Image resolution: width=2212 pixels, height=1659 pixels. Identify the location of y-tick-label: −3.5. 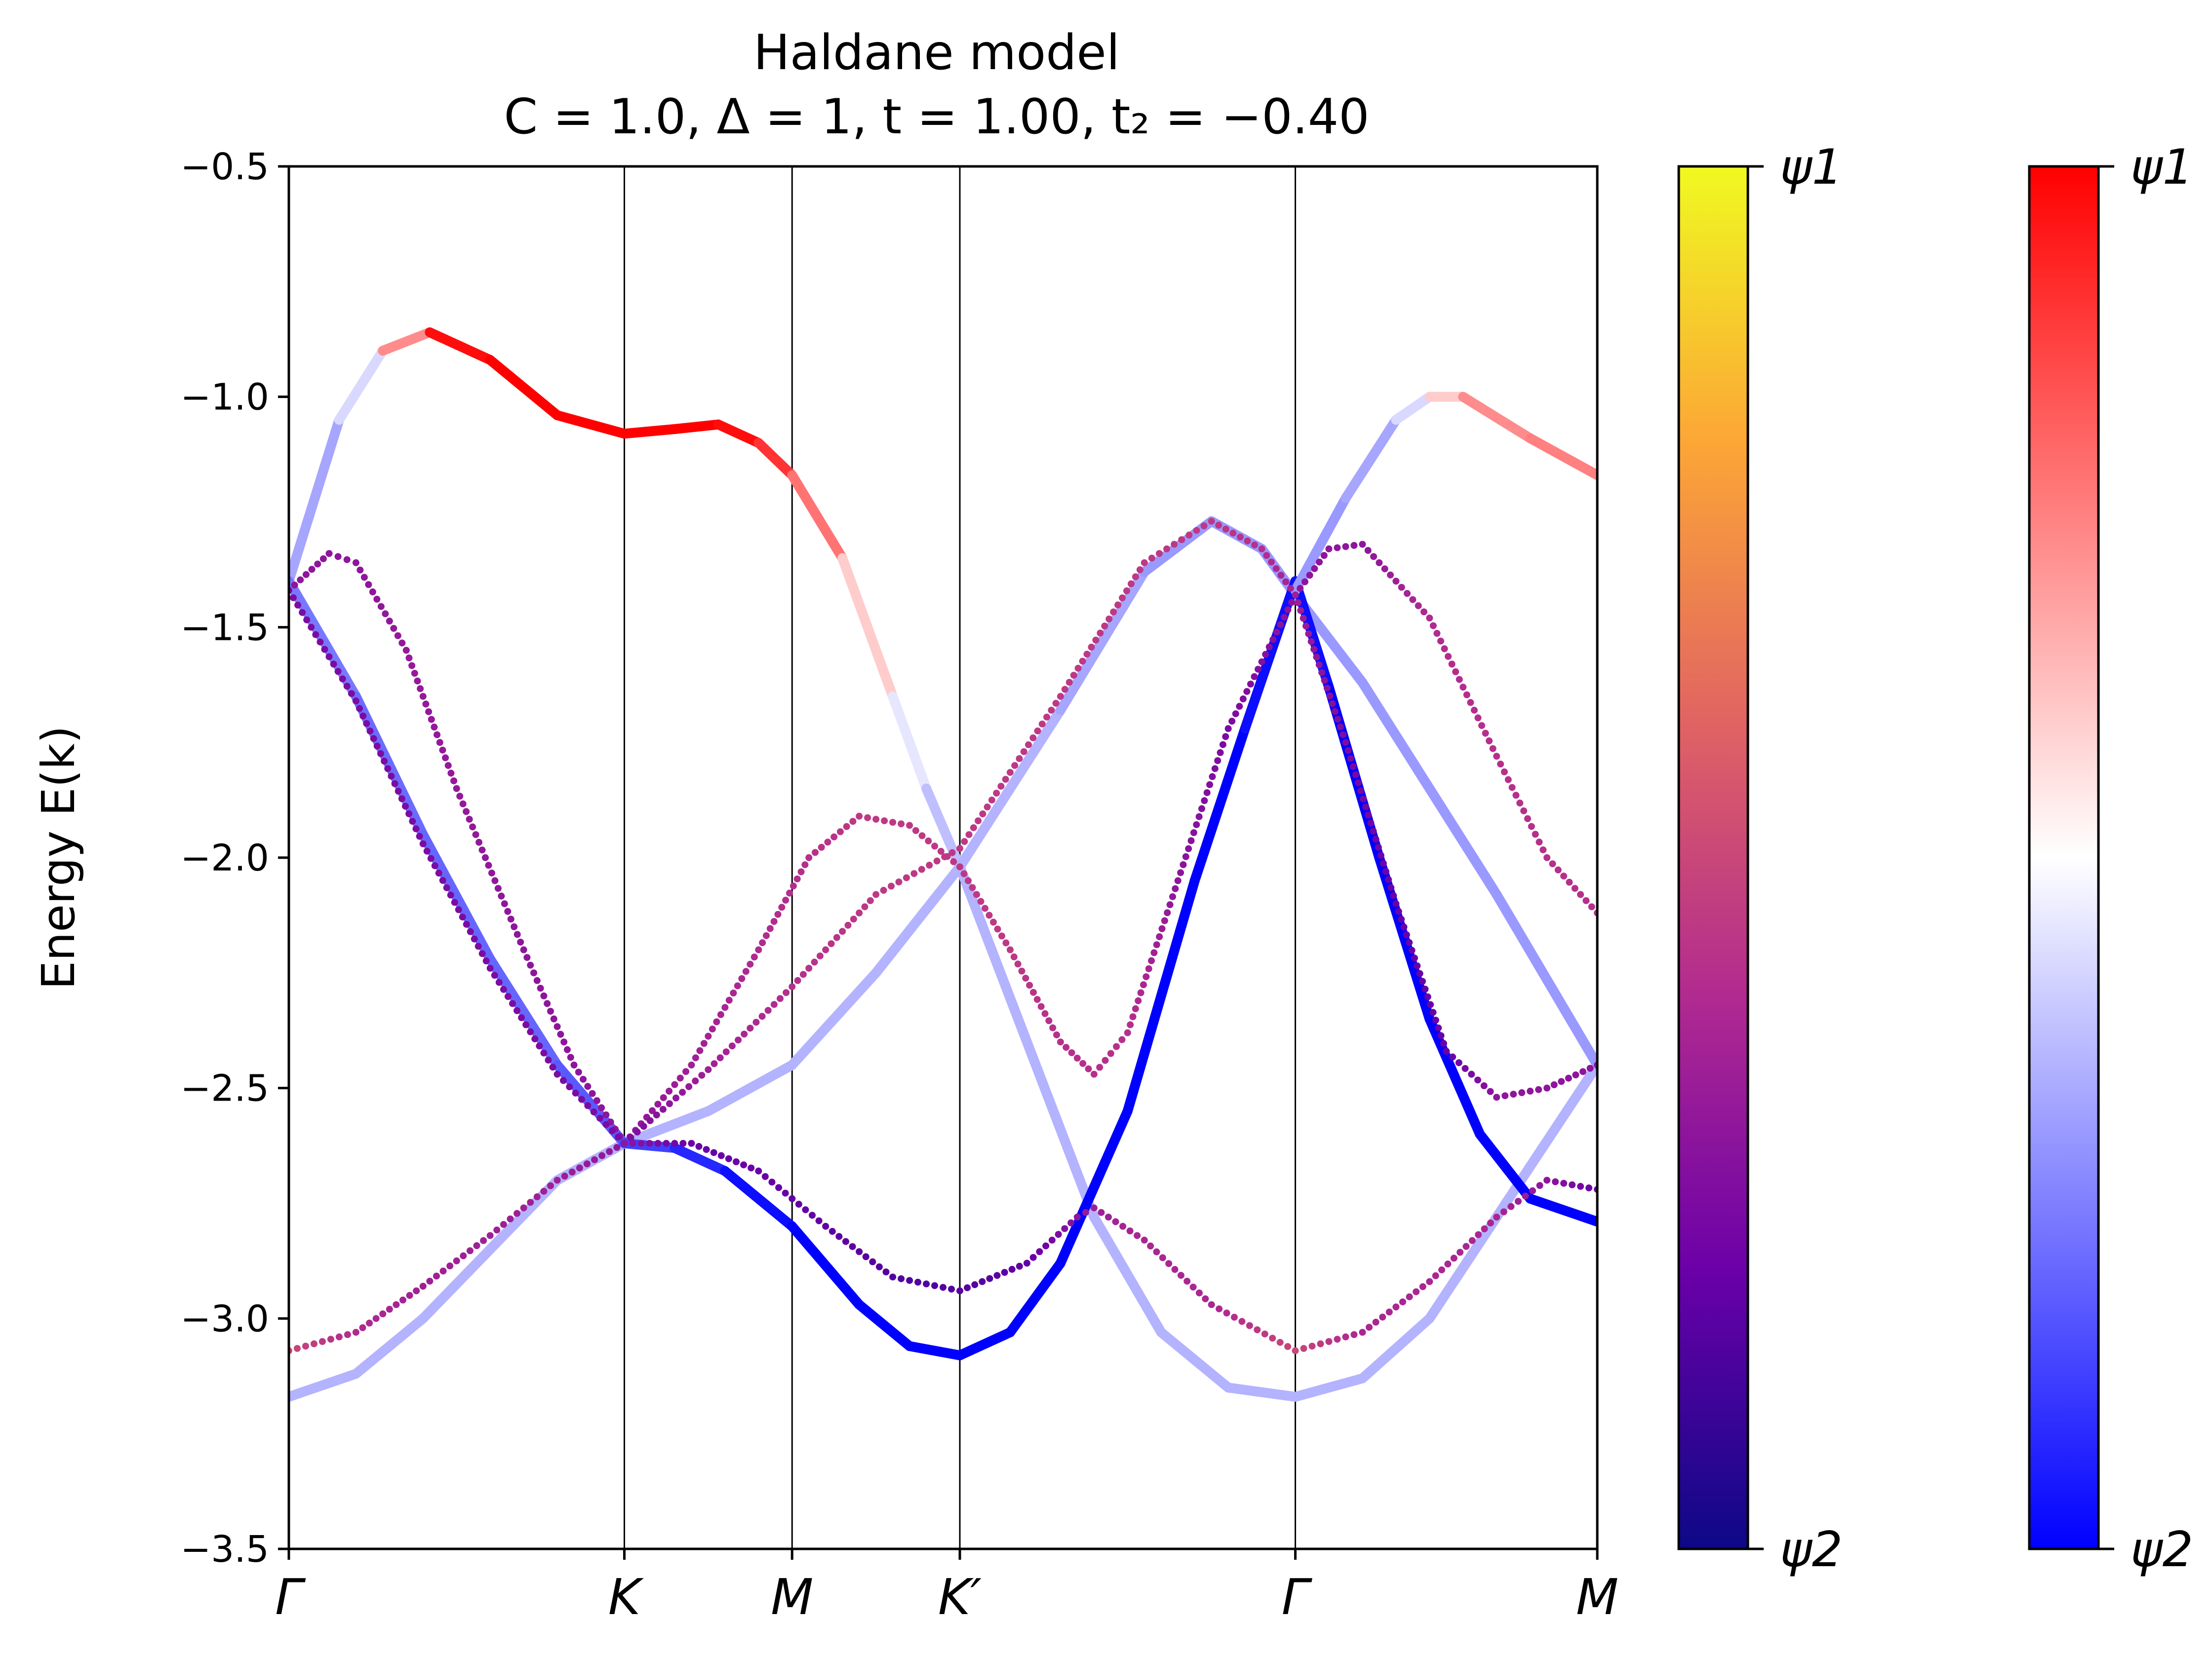
(224, 1549).